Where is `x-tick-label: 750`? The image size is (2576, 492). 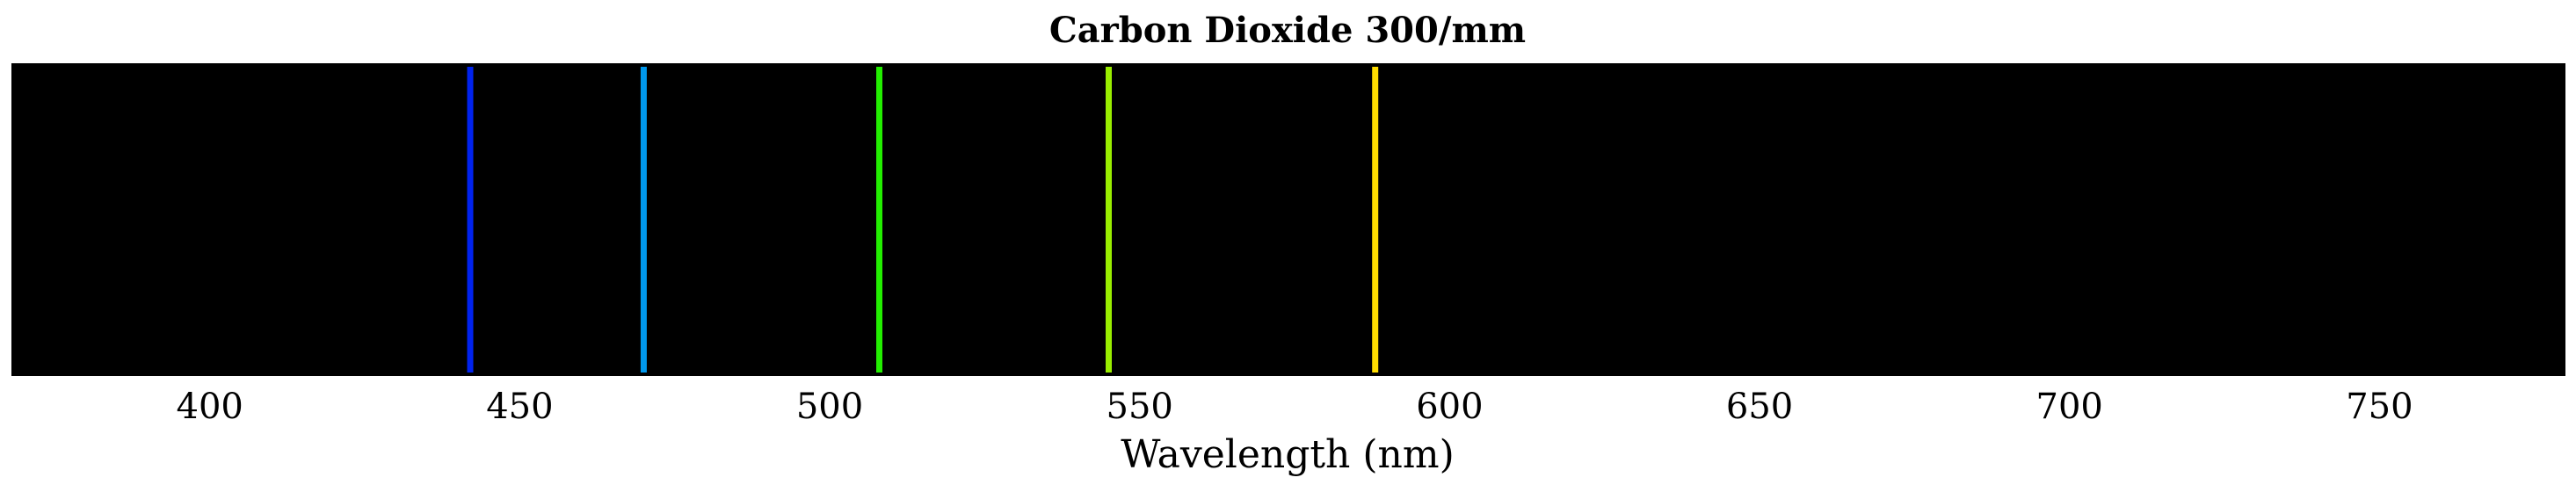
x-tick-label: 750 is located at coordinates (2379, 407).